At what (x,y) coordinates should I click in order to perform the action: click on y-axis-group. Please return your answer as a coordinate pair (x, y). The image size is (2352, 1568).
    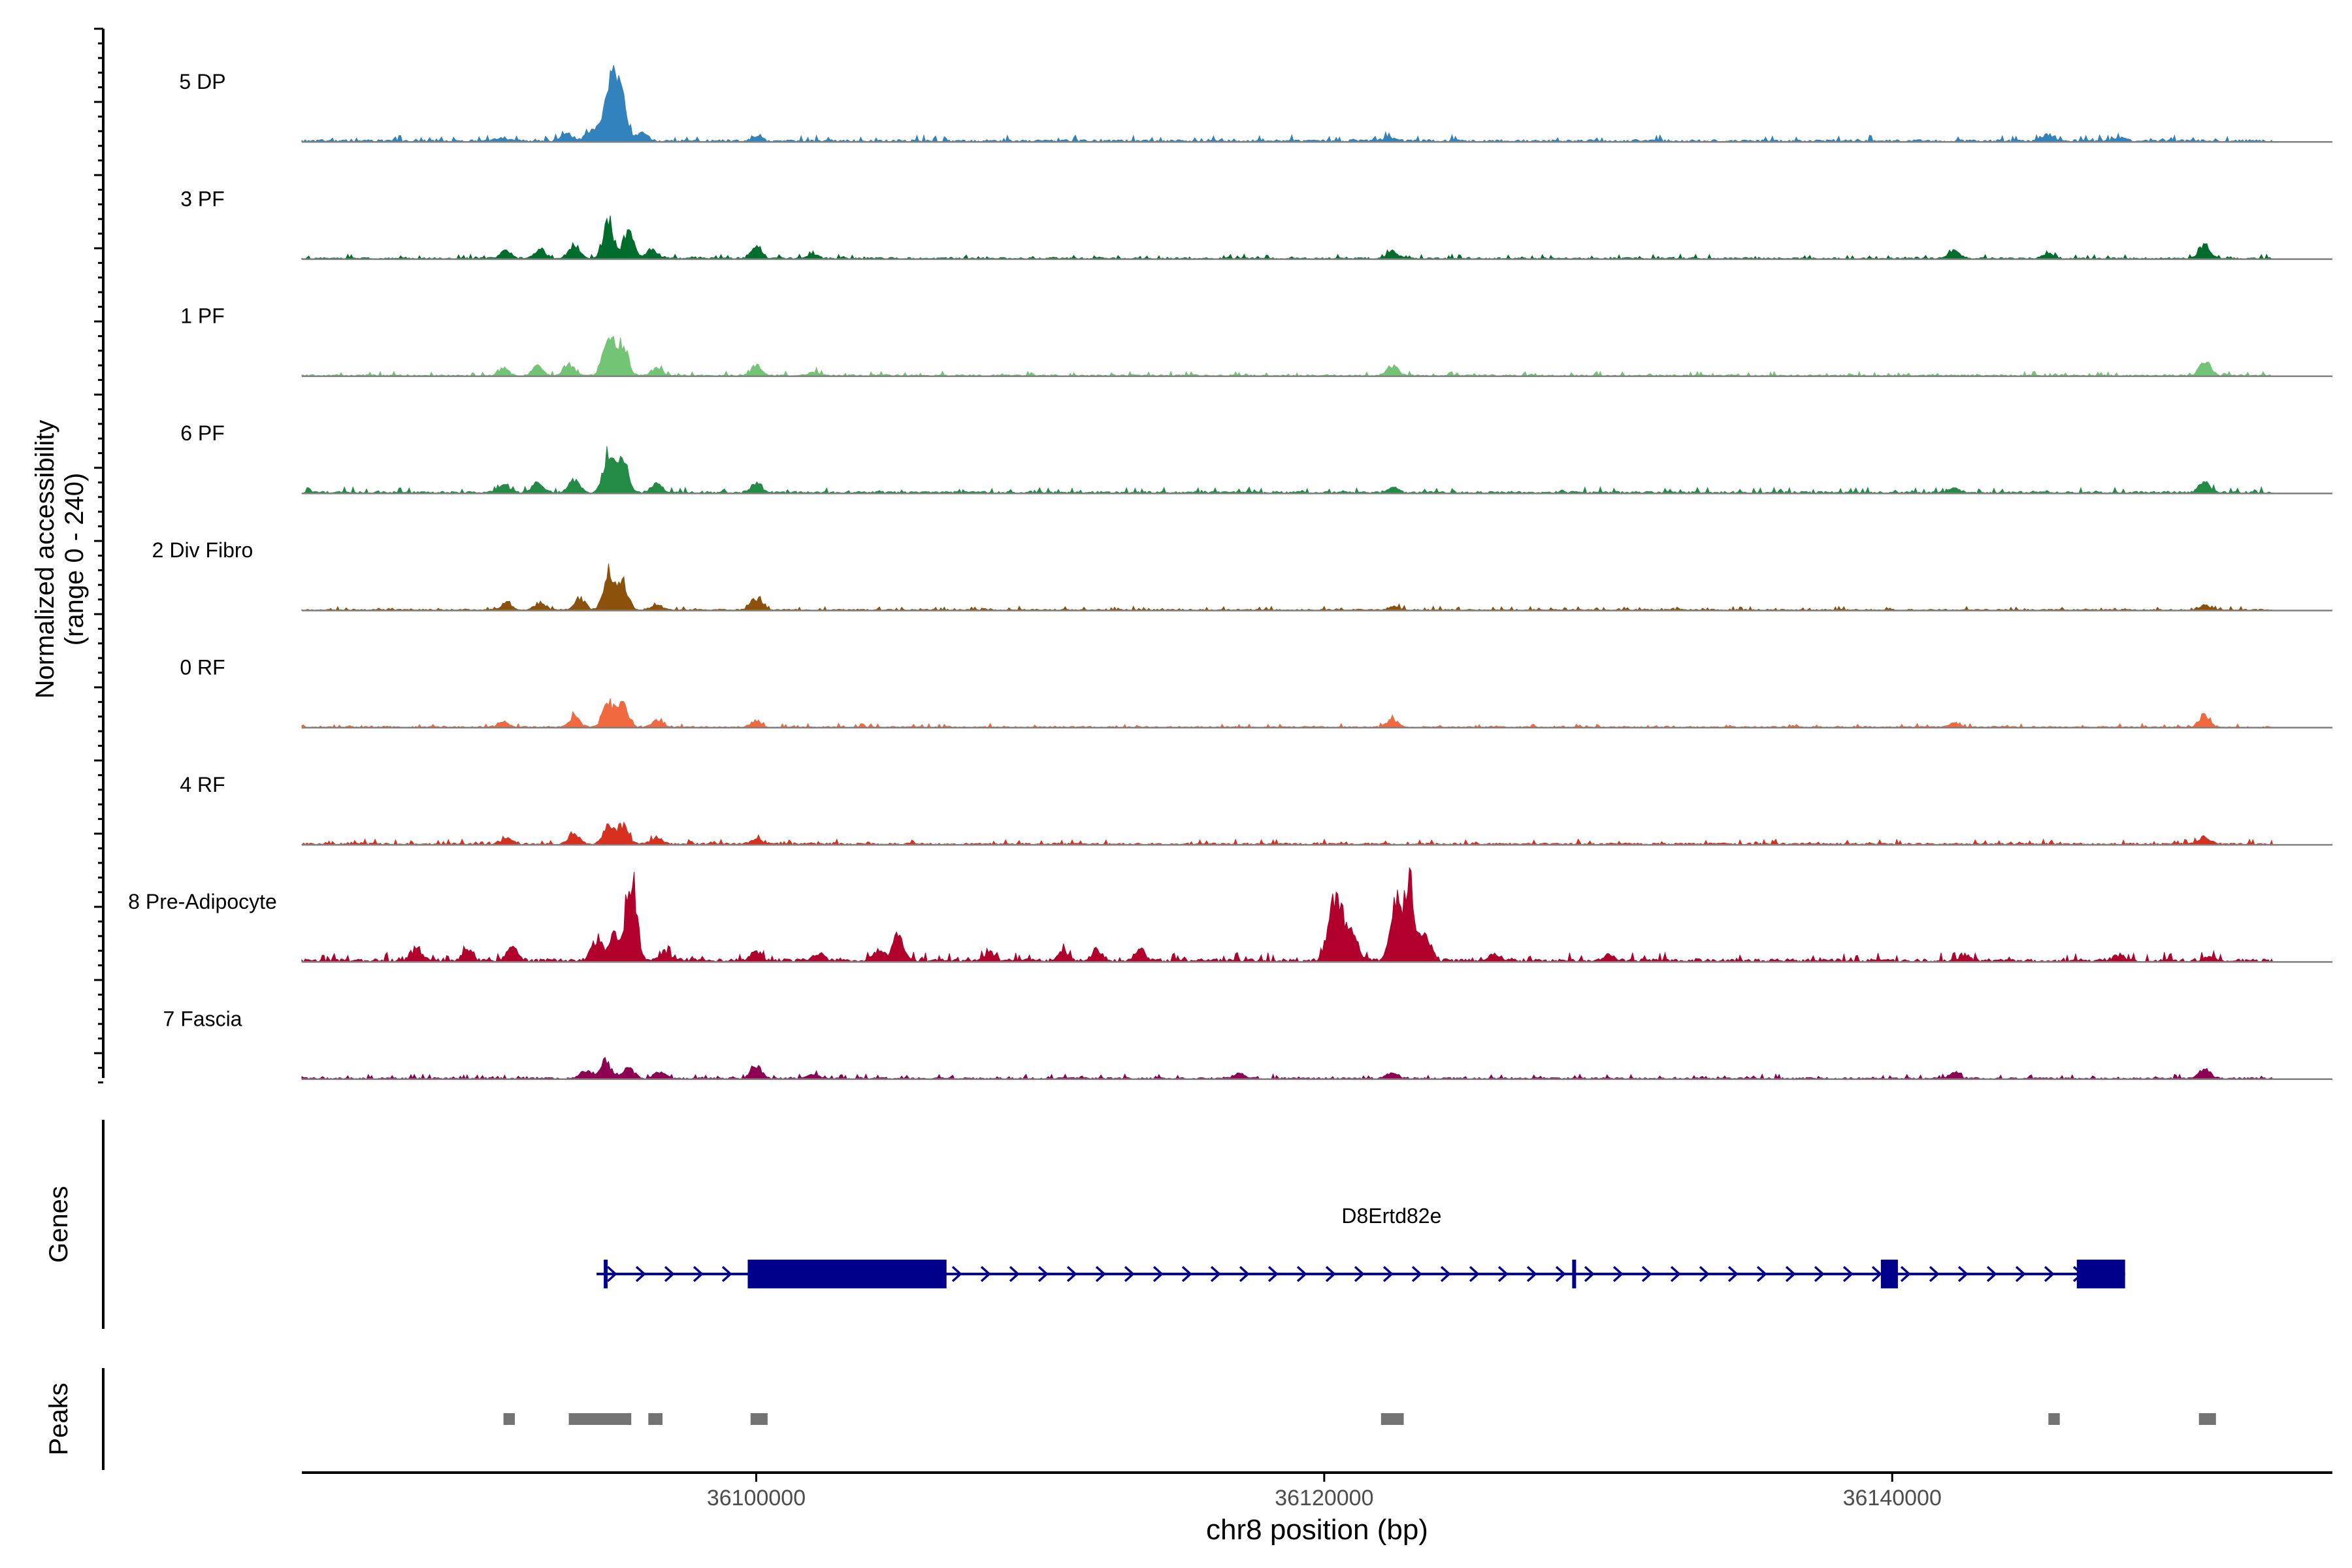
    Looking at the image, I should click on (99, 555).